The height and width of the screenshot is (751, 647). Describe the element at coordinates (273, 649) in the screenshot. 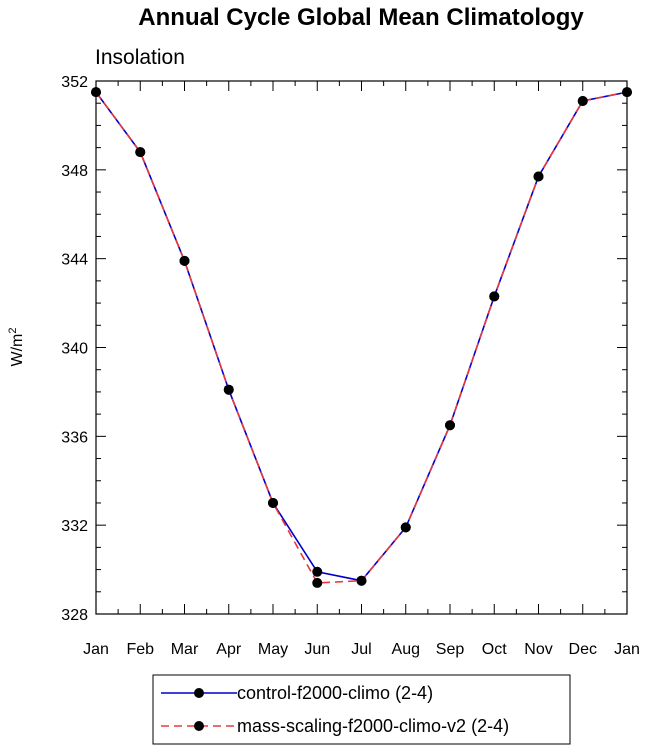

I see `x-tick-label: May` at that location.